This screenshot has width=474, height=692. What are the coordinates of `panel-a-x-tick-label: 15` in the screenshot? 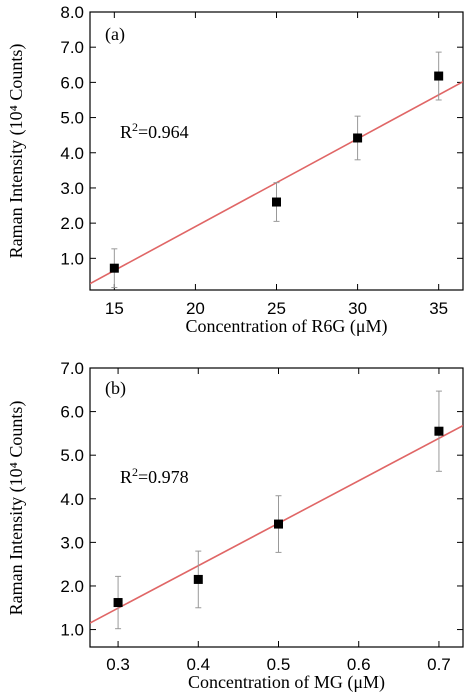 It's located at (114, 308).